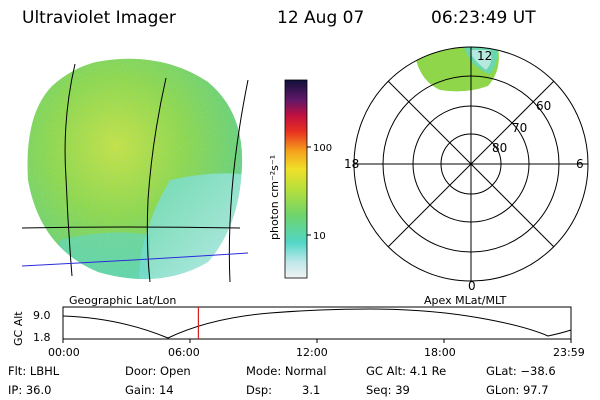 This screenshot has height=400, width=600. I want to click on xtick-1800: 18:00, so click(440, 352).